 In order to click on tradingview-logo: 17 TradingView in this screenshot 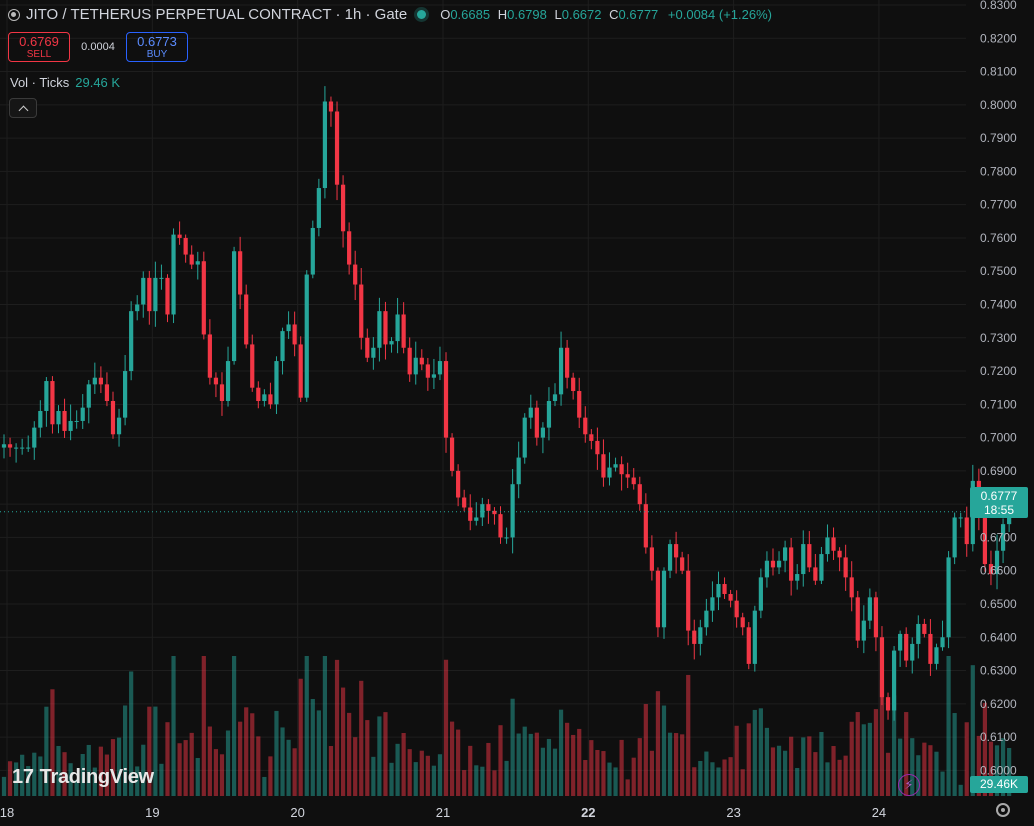, I will do `click(83, 777)`.